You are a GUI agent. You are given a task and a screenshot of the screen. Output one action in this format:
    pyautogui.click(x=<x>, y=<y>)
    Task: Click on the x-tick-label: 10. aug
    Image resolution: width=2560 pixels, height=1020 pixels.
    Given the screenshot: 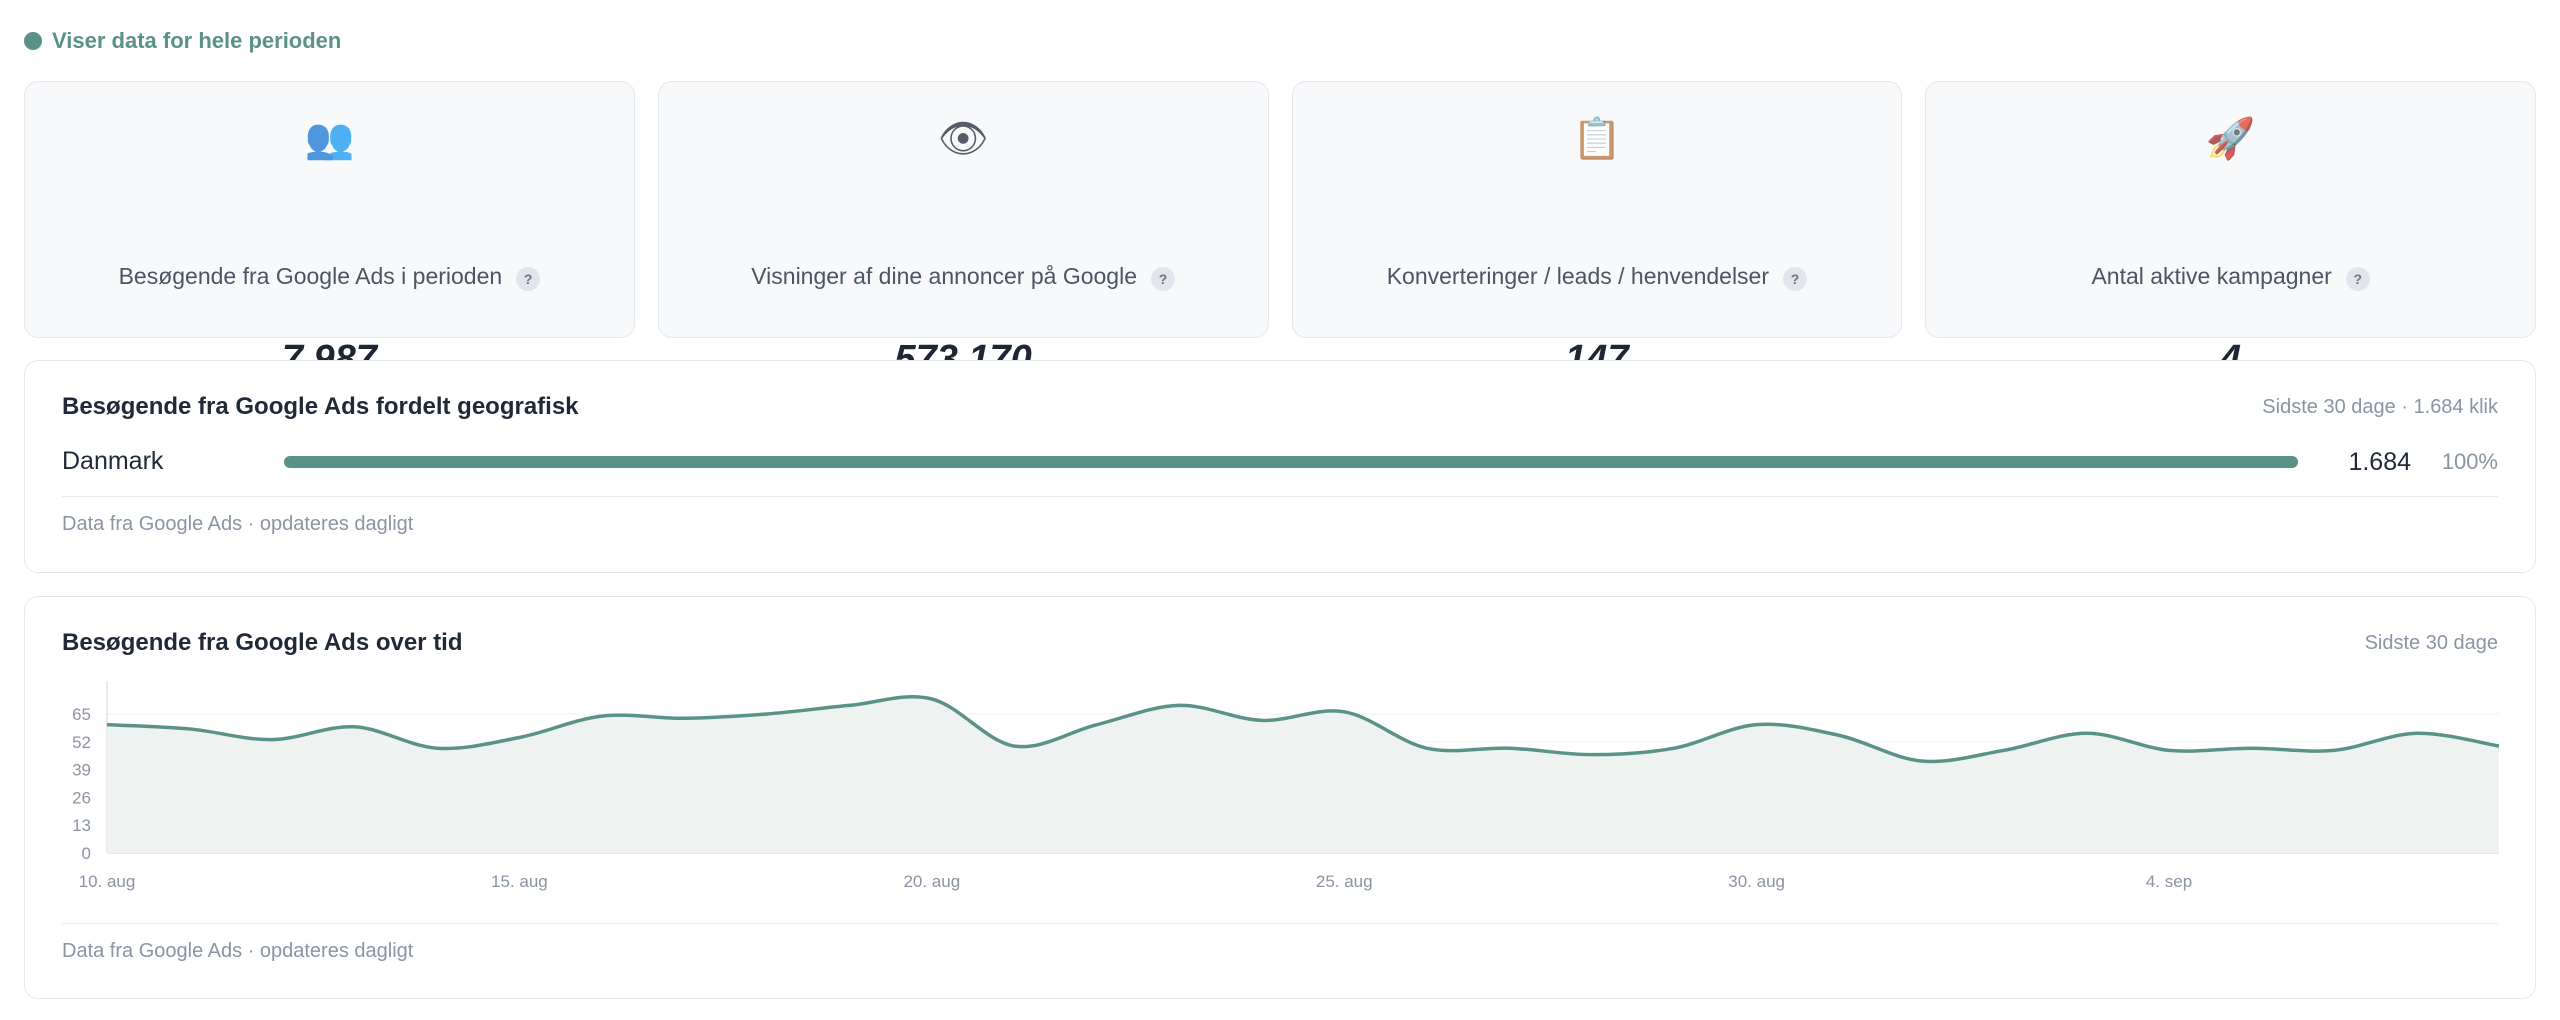 What is the action you would take?
    pyautogui.click(x=107, y=881)
    